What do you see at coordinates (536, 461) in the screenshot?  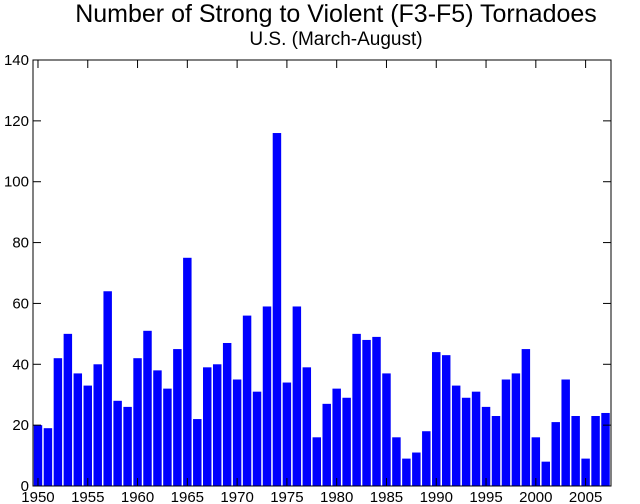 I see `bar-2000` at bounding box center [536, 461].